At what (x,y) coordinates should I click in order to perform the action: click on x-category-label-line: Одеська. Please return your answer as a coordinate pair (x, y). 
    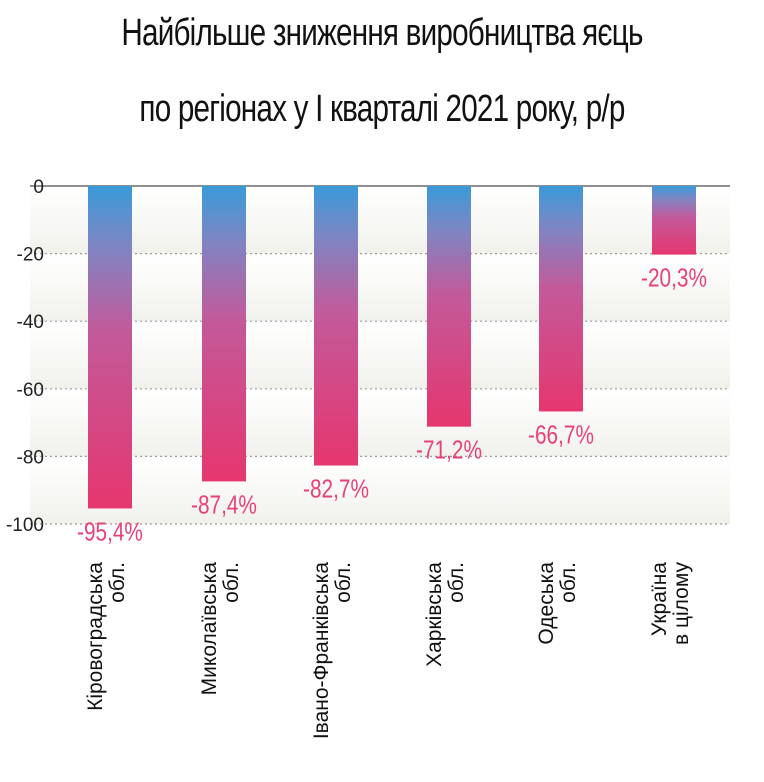
    Looking at the image, I should click on (546, 603).